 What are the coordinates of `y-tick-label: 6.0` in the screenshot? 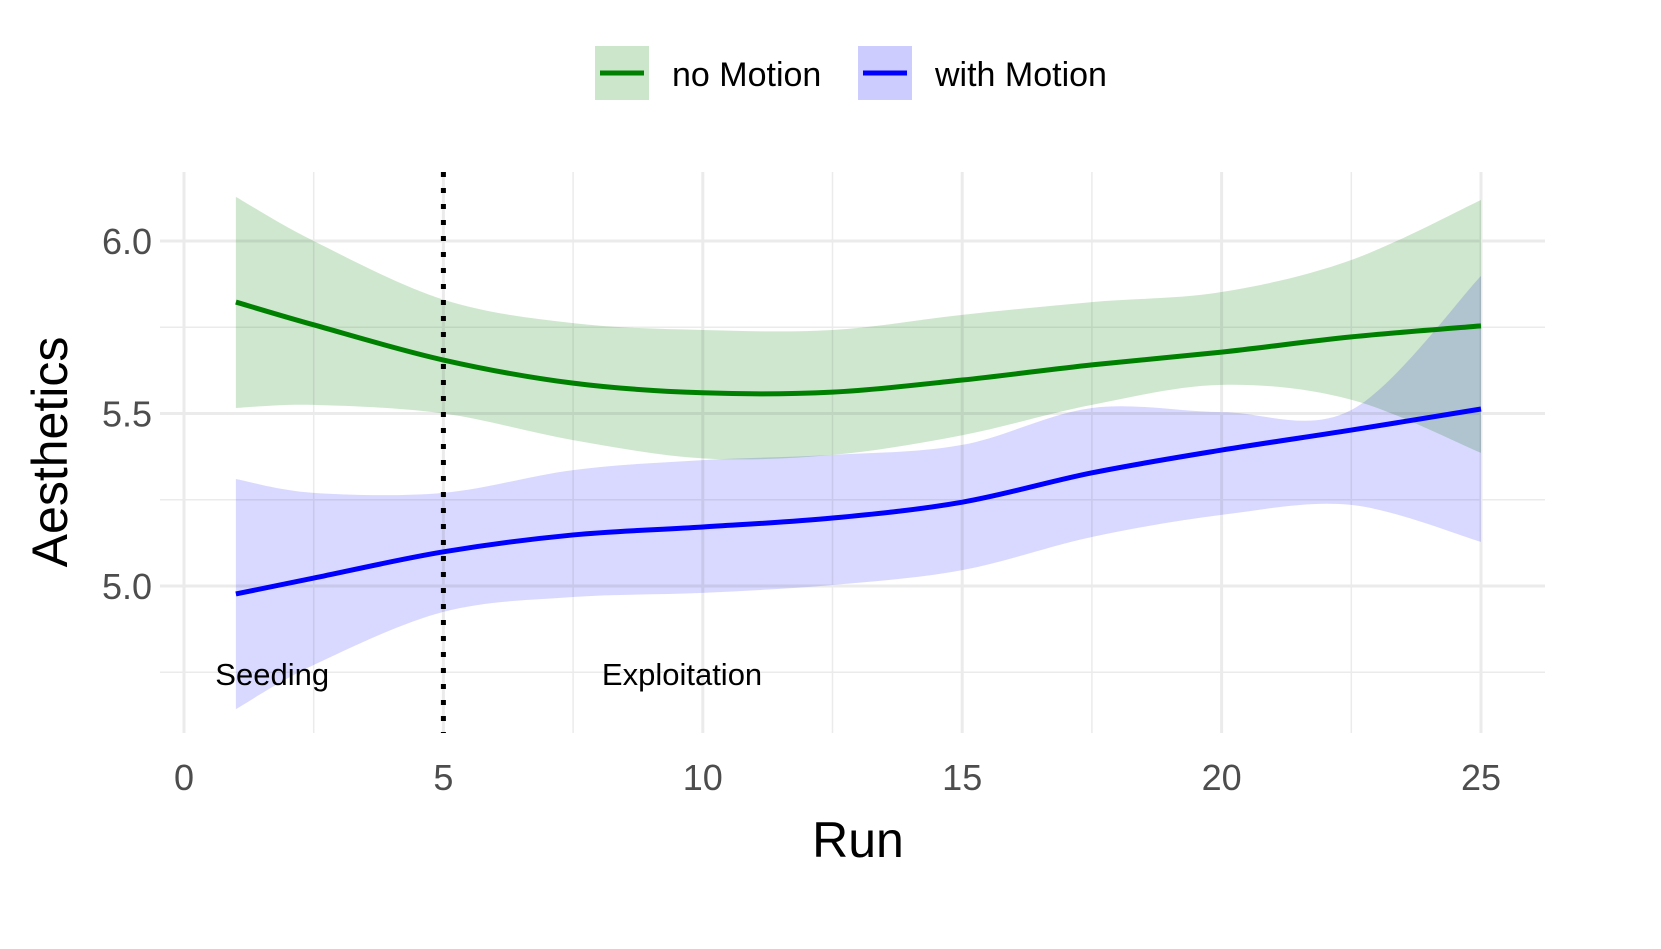 It's located at (127, 241).